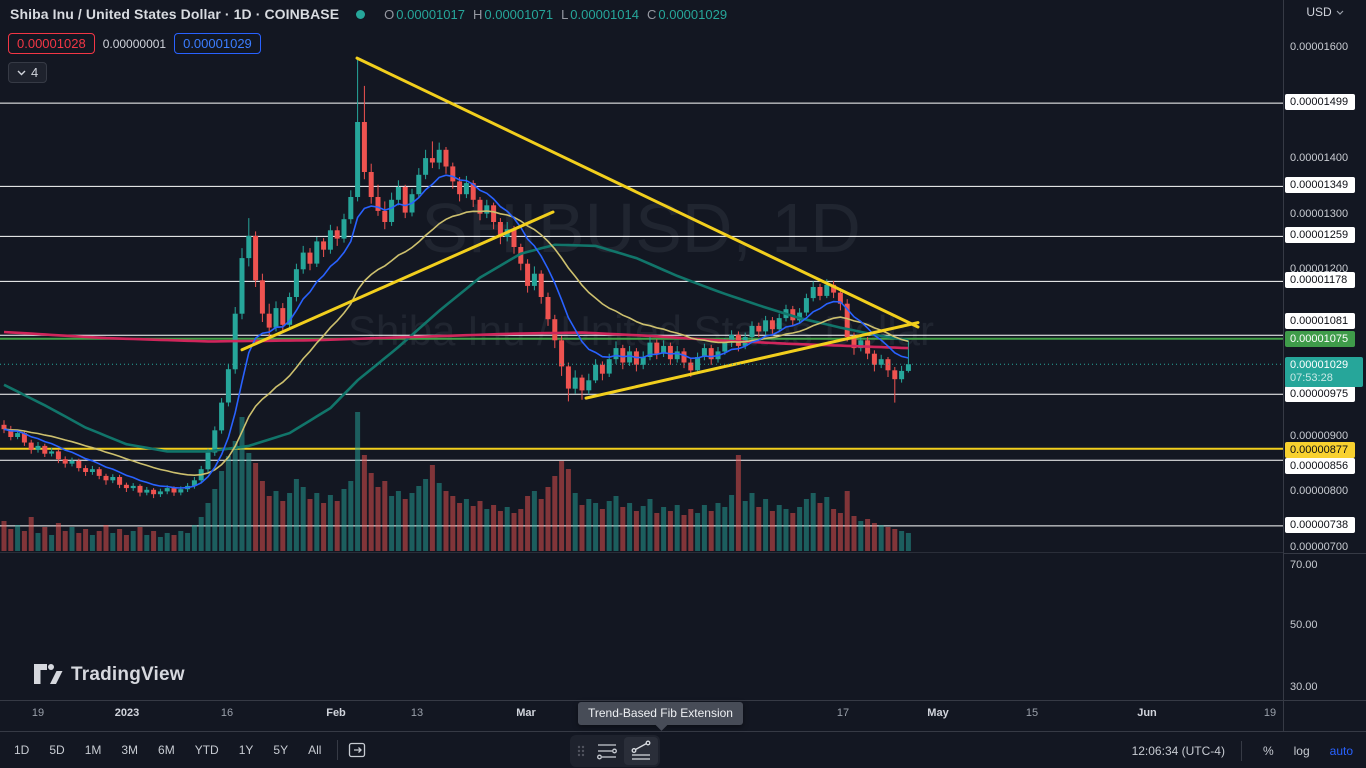 The image size is (1366, 768). I want to click on time-axis-label: 13, so click(417, 713).